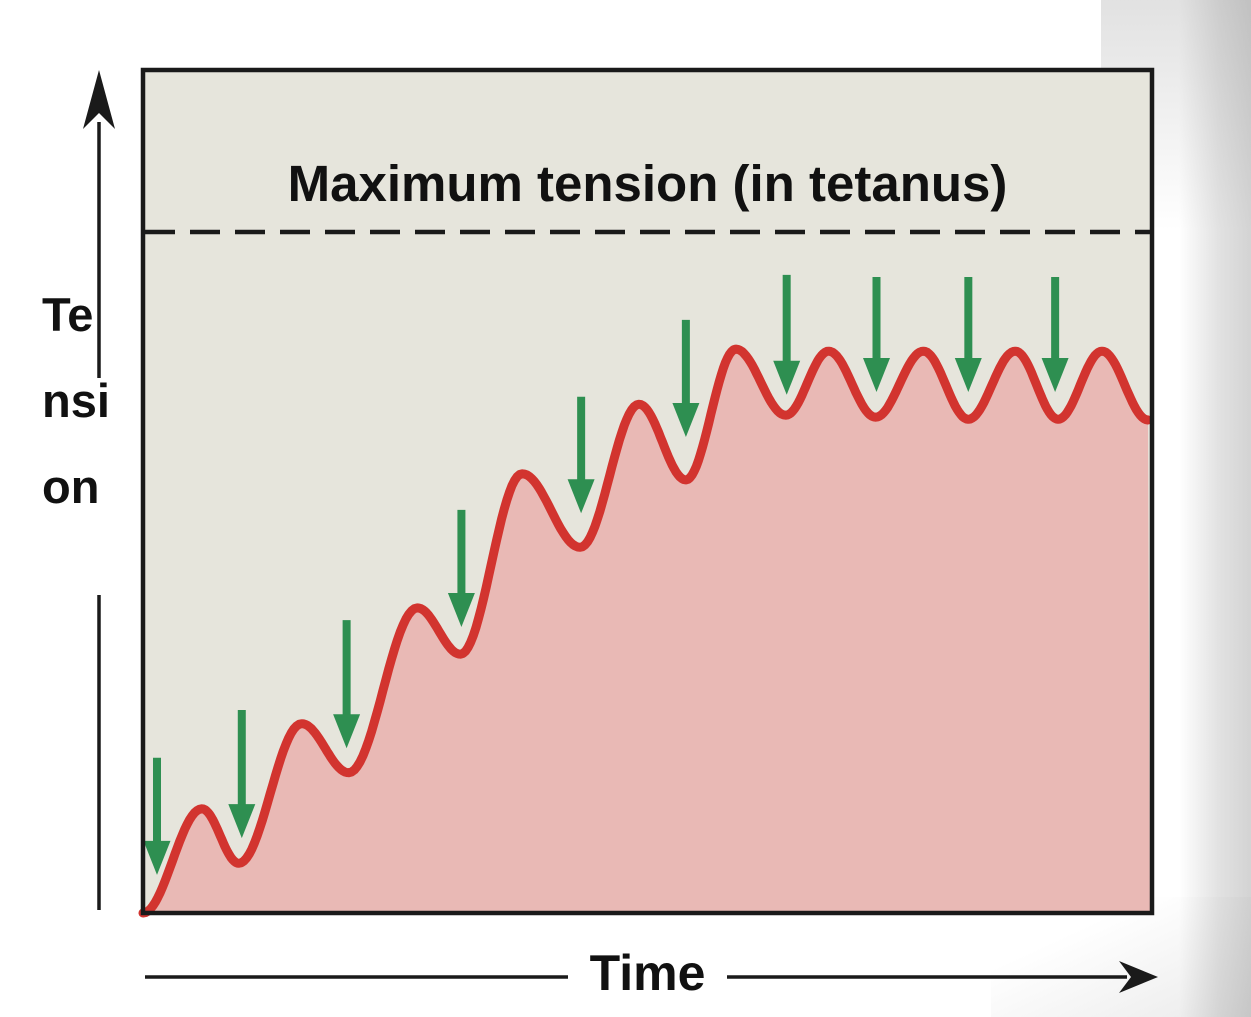 This screenshot has width=1251, height=1017. I want to click on x-axis, so click(651, 977).